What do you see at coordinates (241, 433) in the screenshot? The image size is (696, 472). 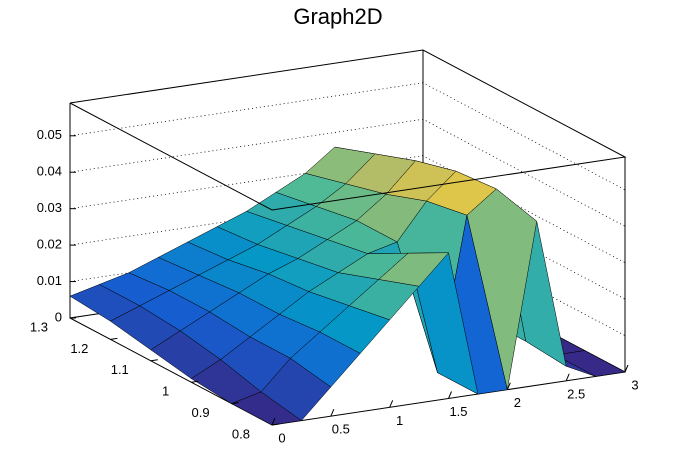 I see `y-tick-label: 0.8` at bounding box center [241, 433].